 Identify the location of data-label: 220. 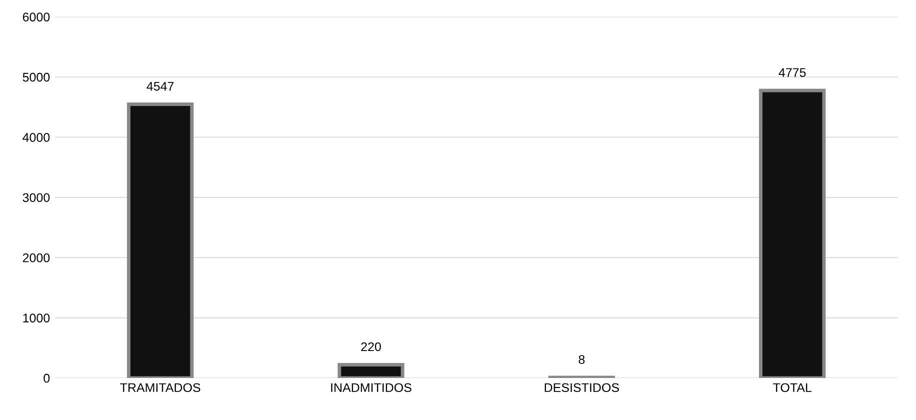
(371, 347).